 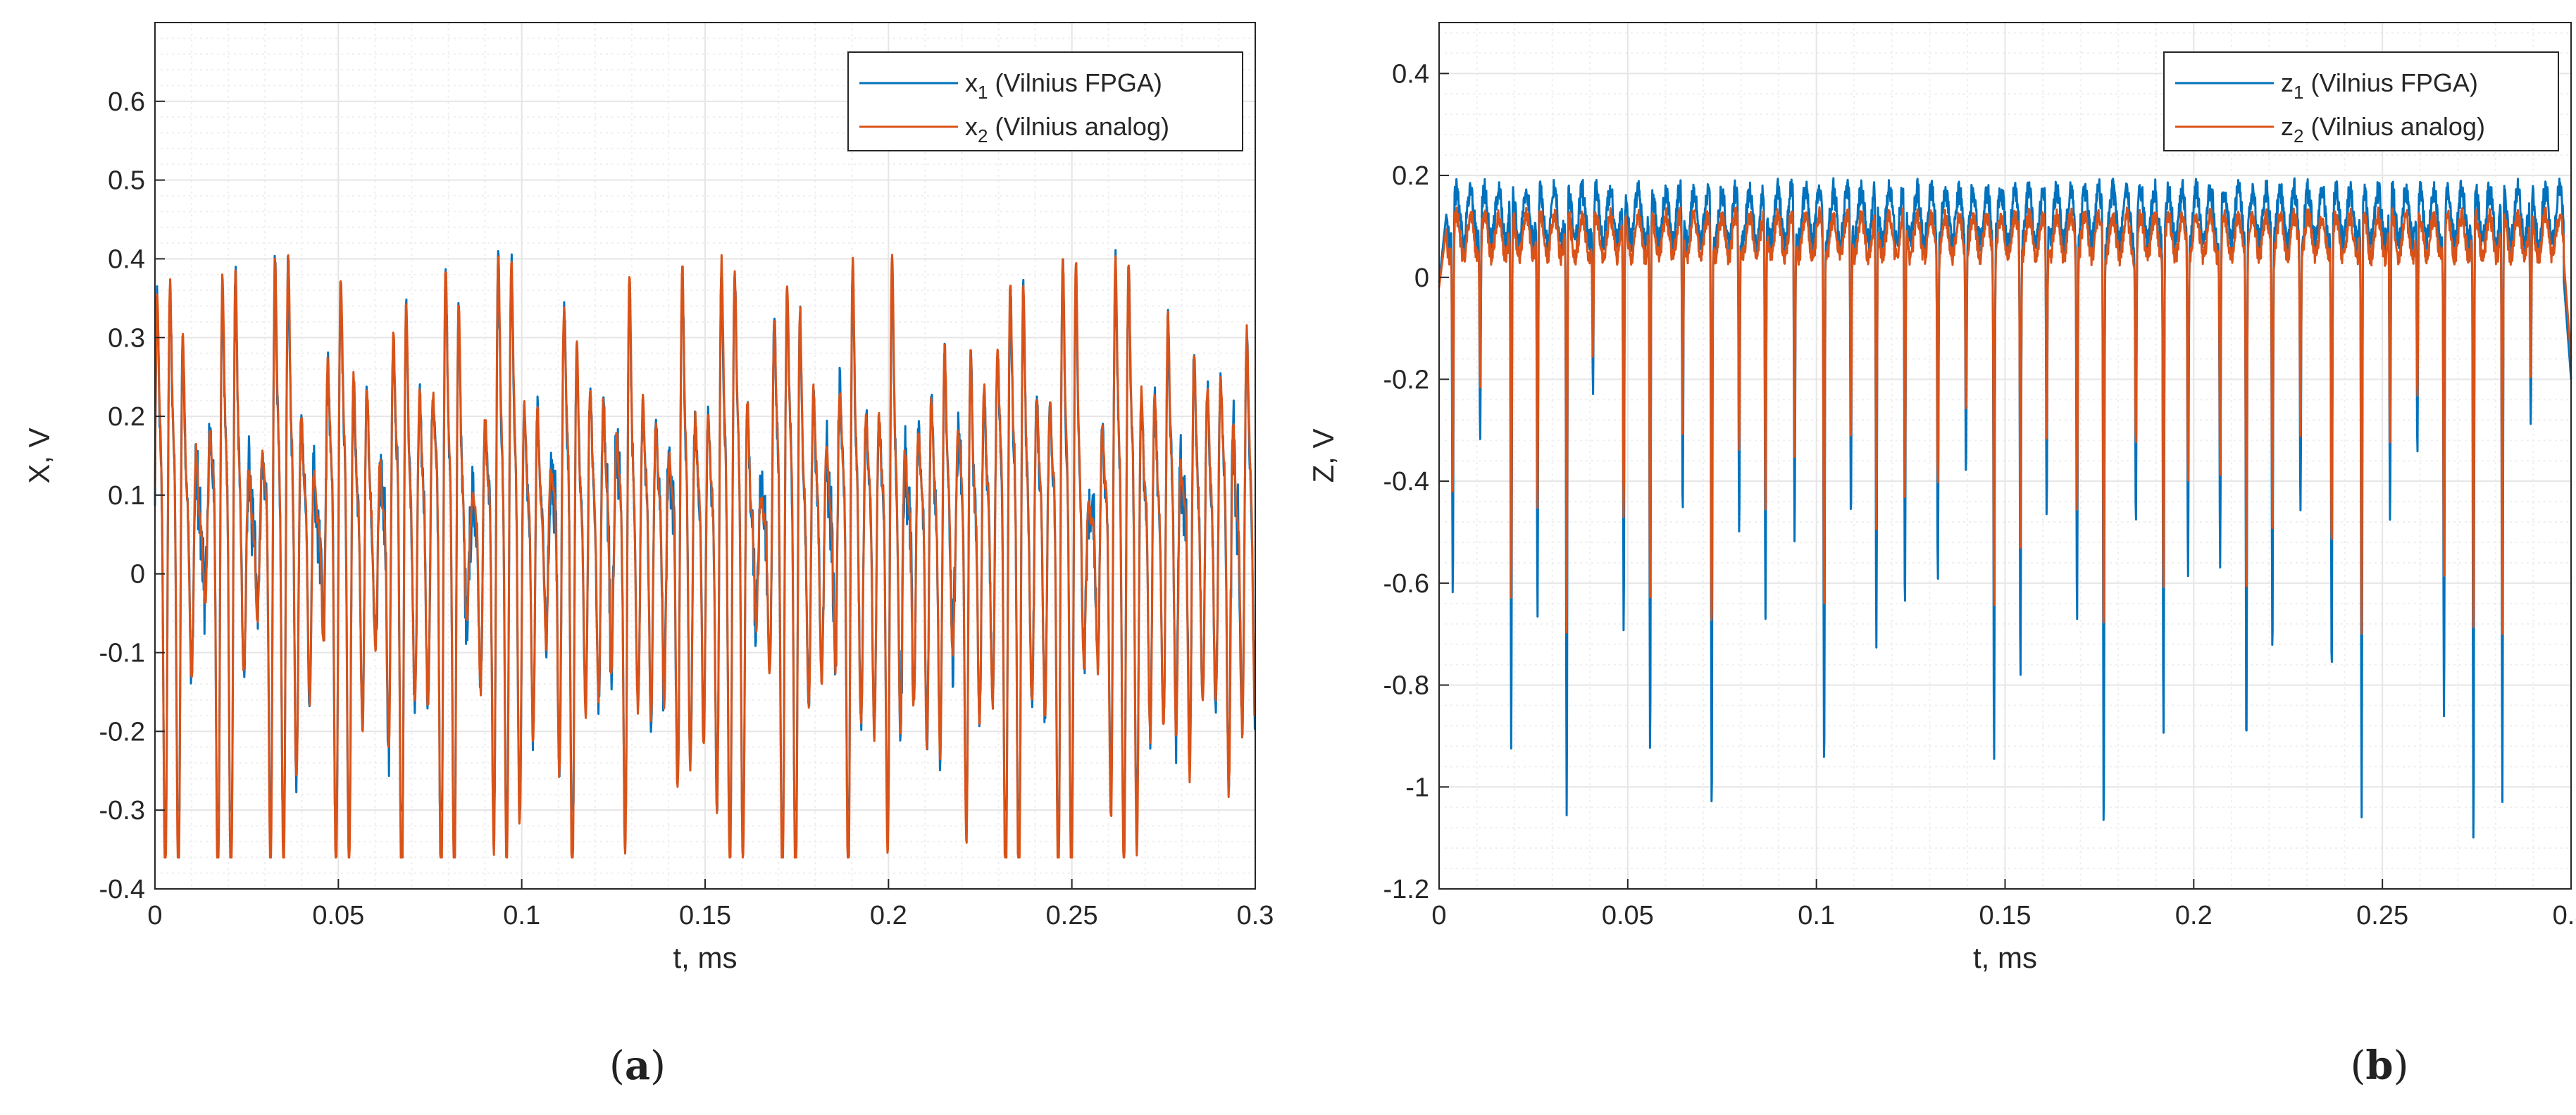 I want to click on legend-b: z1 (Vilnius FPGA) z2 (Vilnius analog), so click(x=2361, y=101).